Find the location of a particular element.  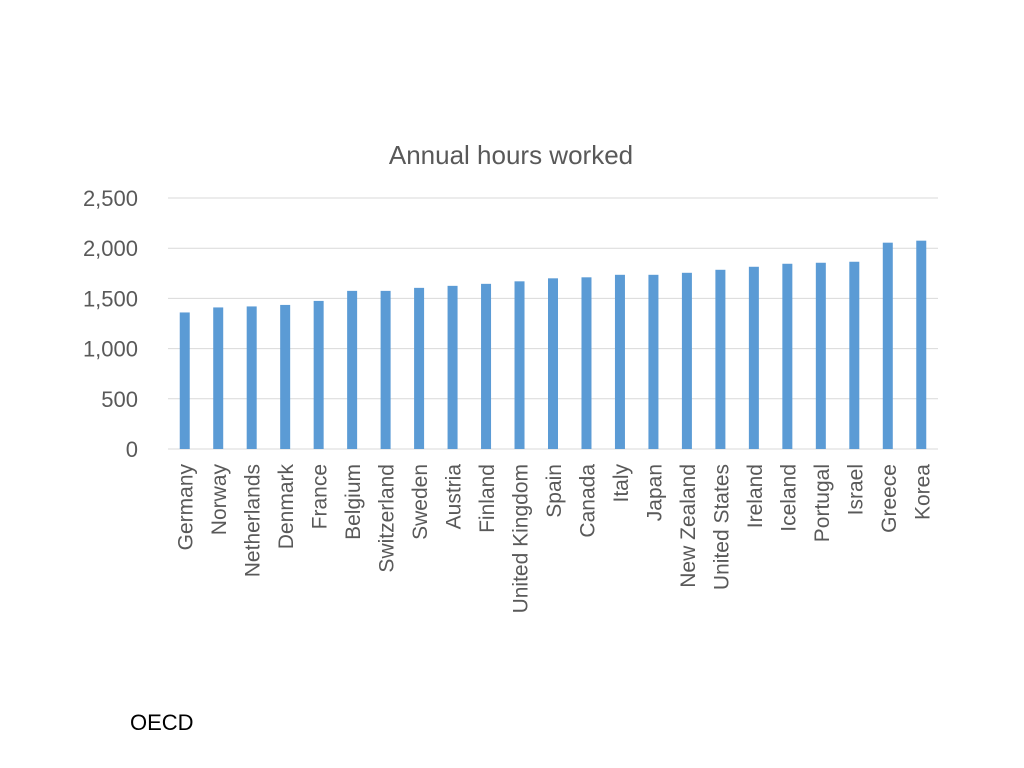

x-tick-label: Italy is located at coordinates (621, 483).